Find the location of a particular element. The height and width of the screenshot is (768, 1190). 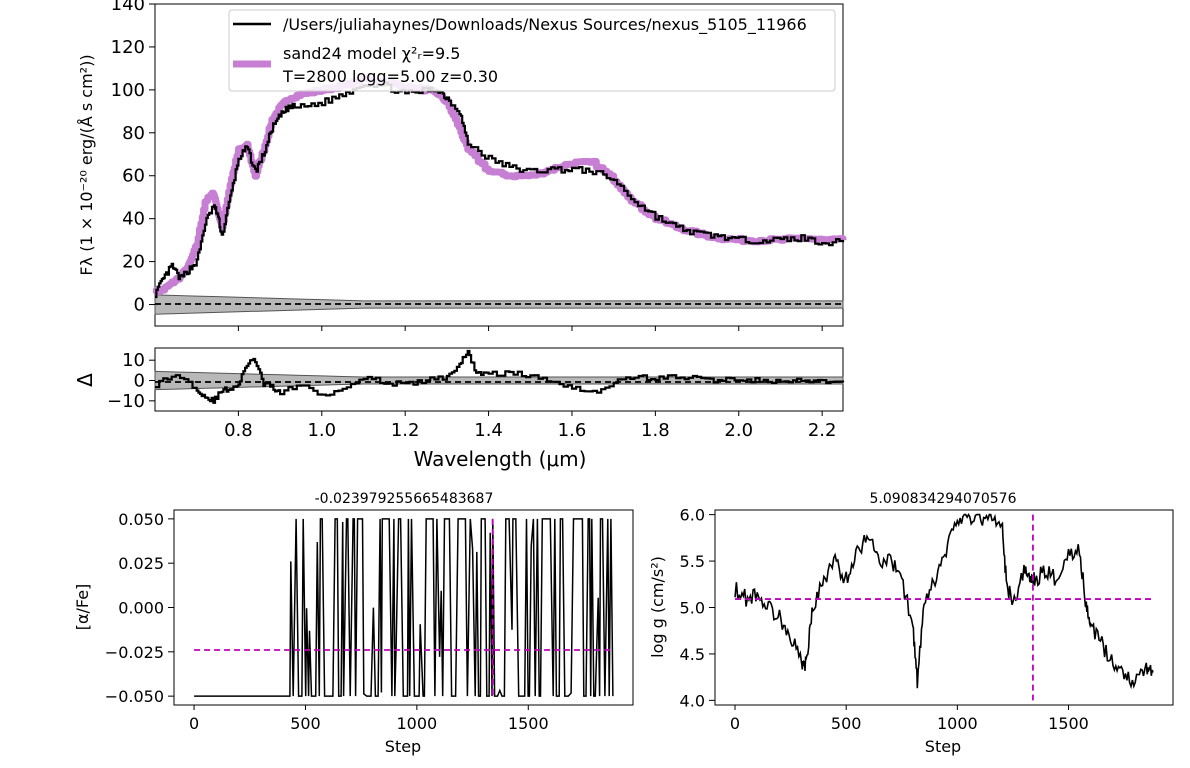

logg-markers is located at coordinates (944, 607).